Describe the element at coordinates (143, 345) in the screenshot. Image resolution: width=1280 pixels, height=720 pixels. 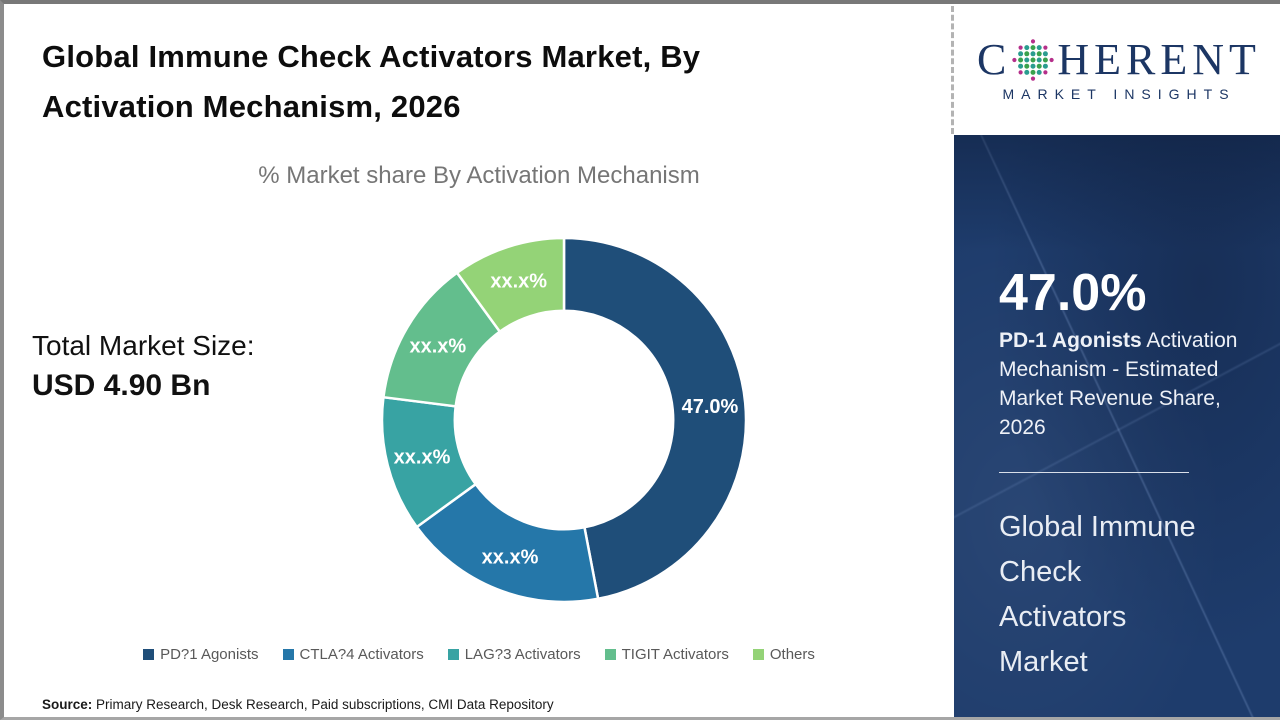
I see `total-market-size-label: Total Market Size:` at that location.